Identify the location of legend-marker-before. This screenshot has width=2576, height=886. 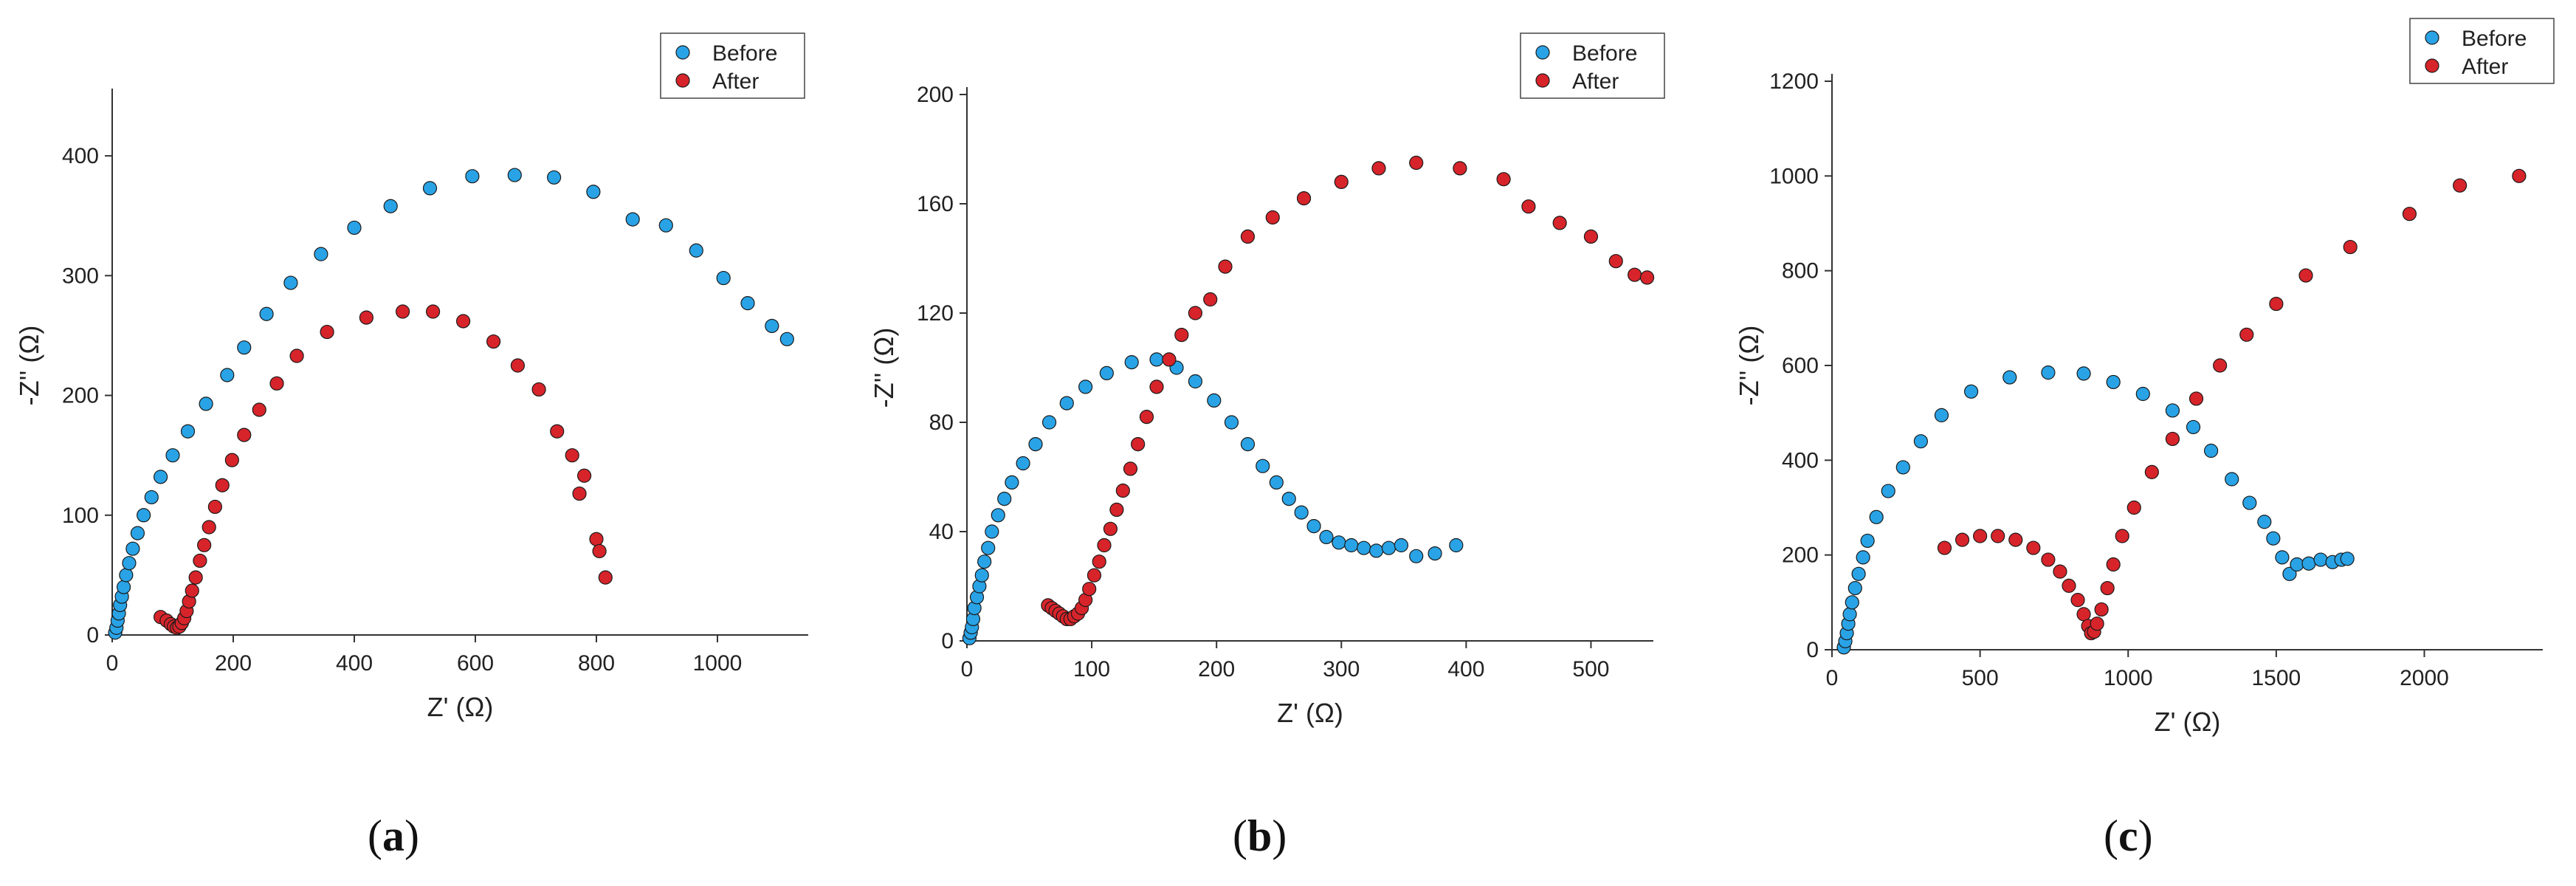
(2432, 37).